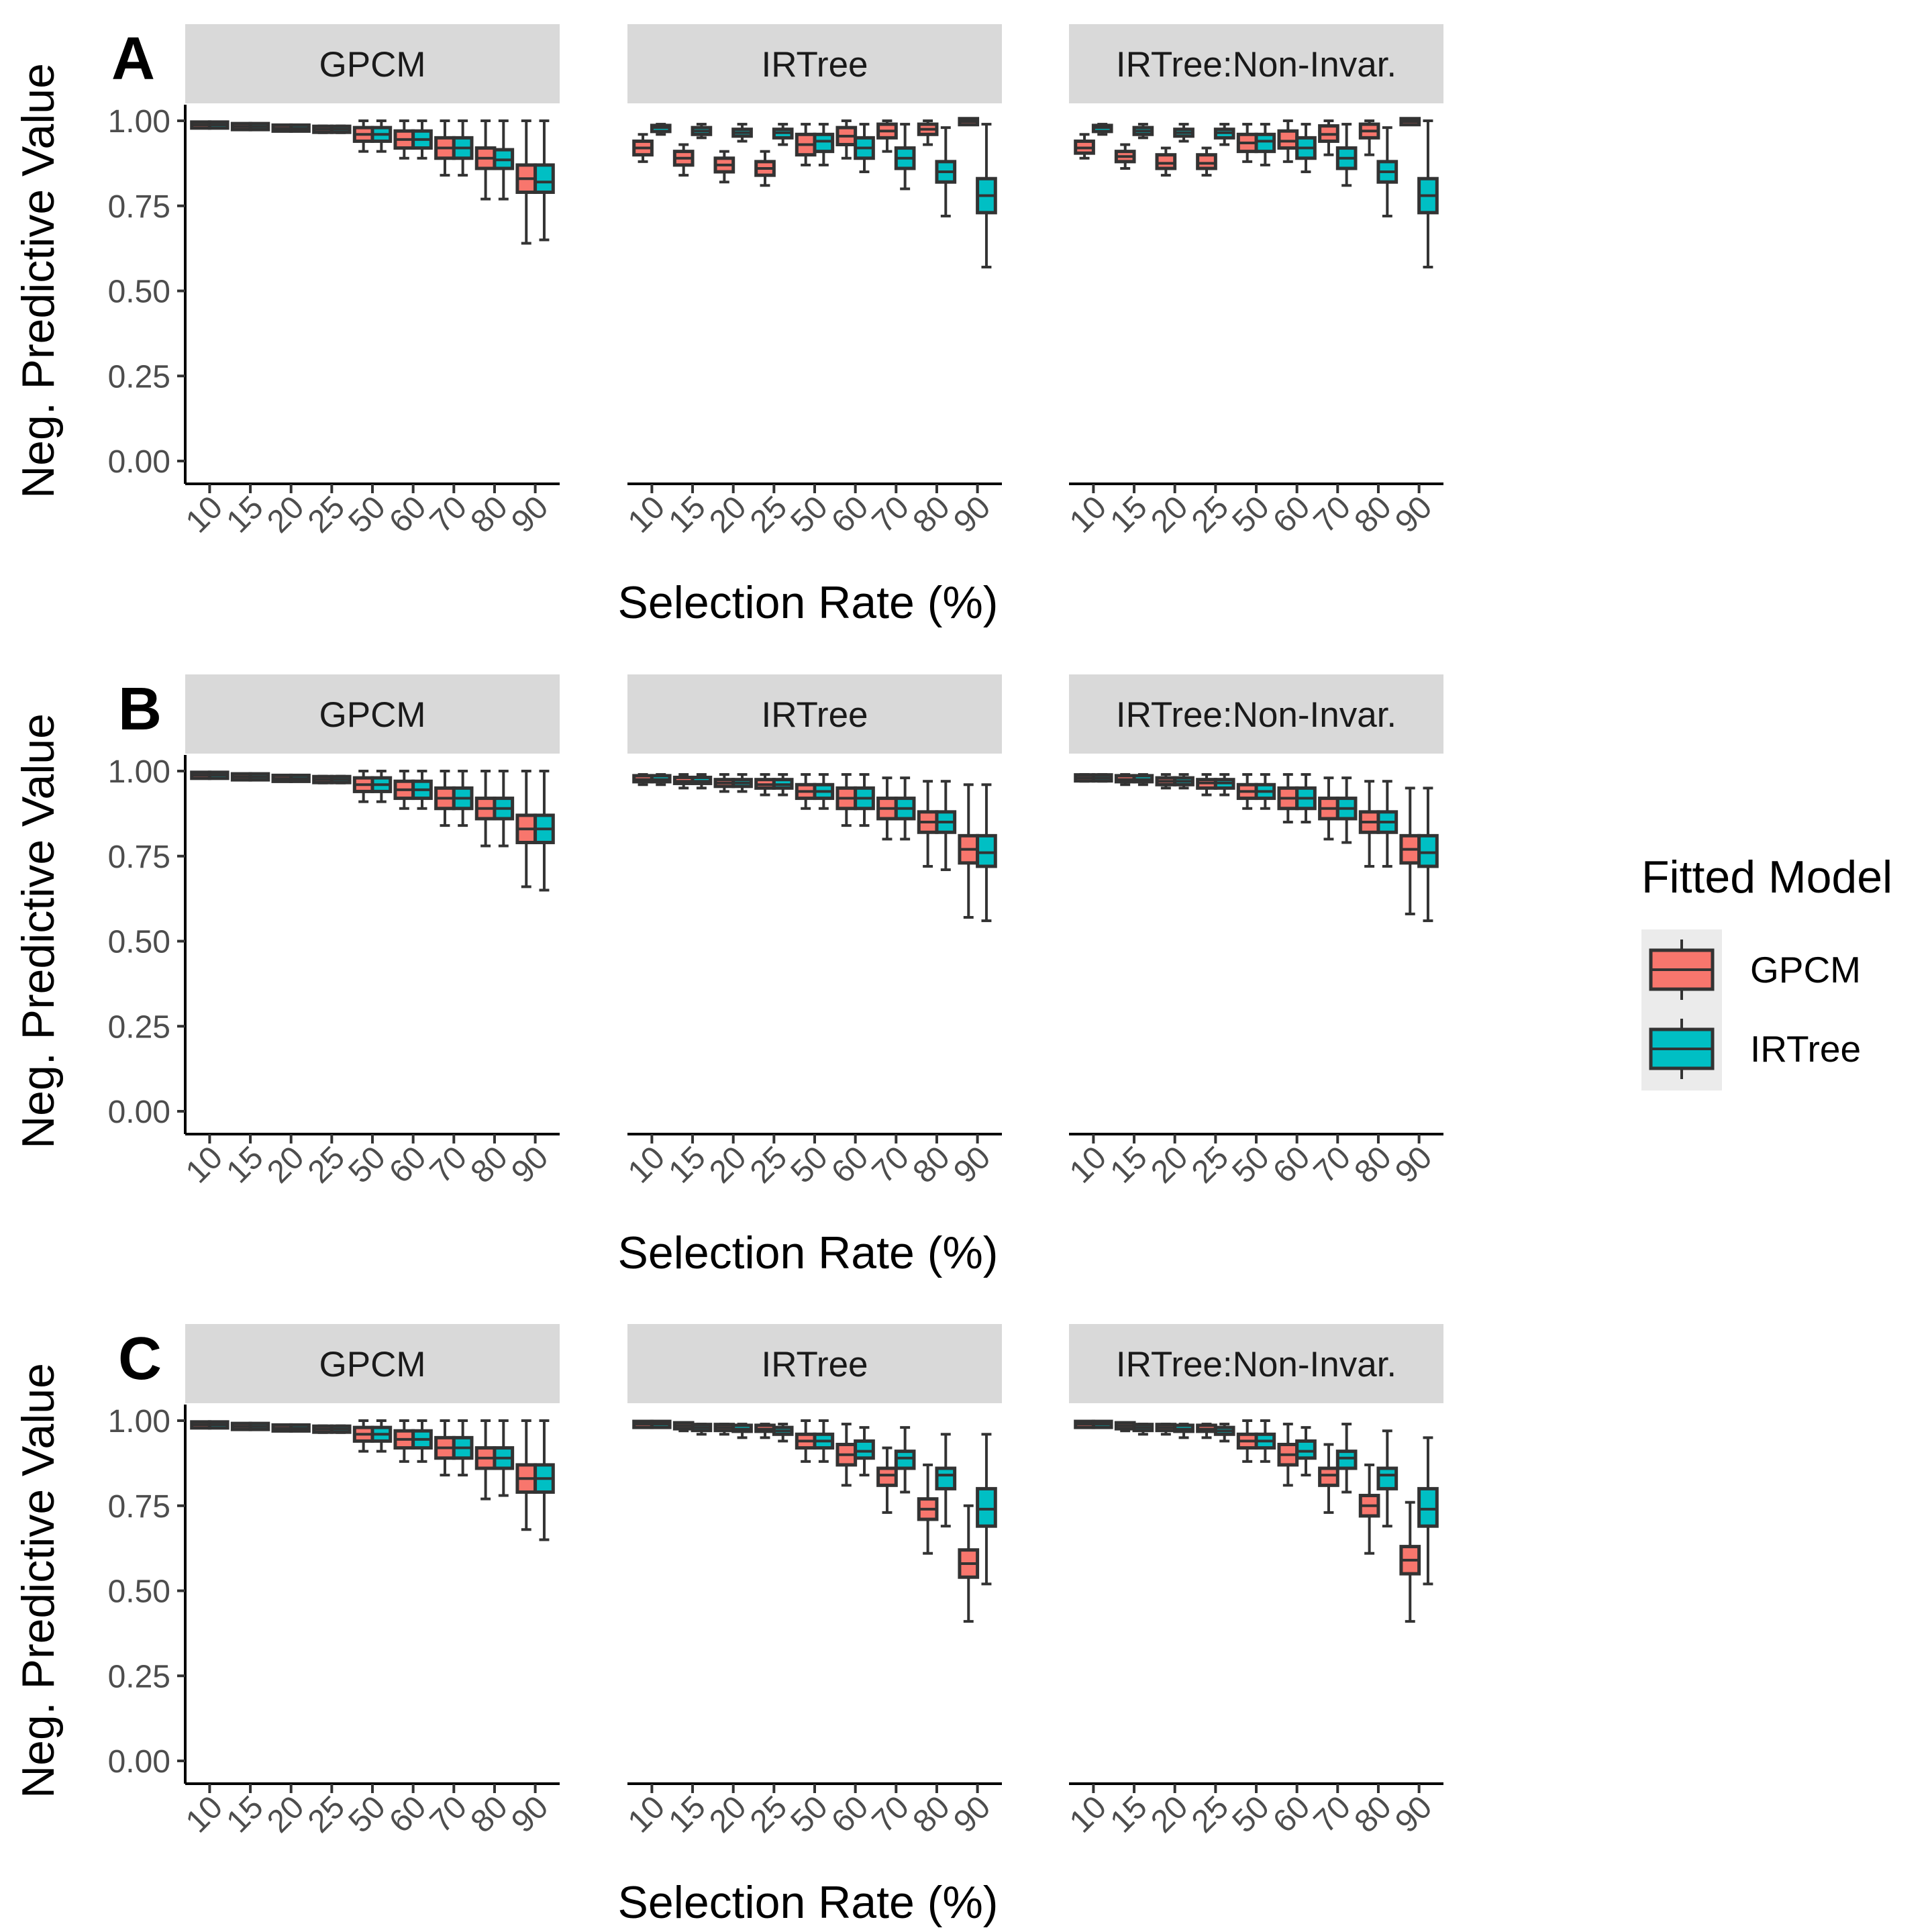  I want to click on legend-label: IRTree, so click(1806, 1049).